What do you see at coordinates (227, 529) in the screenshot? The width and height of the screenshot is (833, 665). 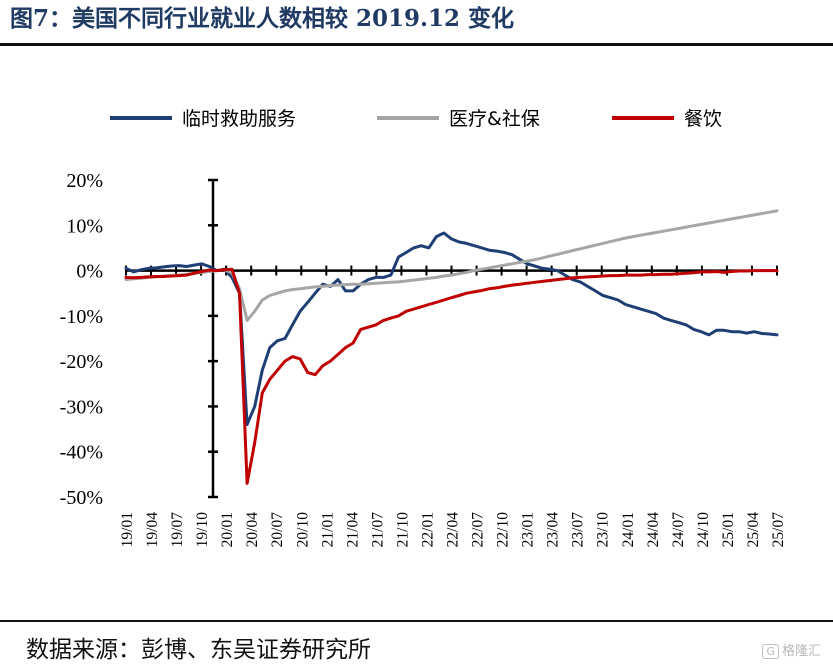 I see `x-tick-label: 20/01` at bounding box center [227, 529].